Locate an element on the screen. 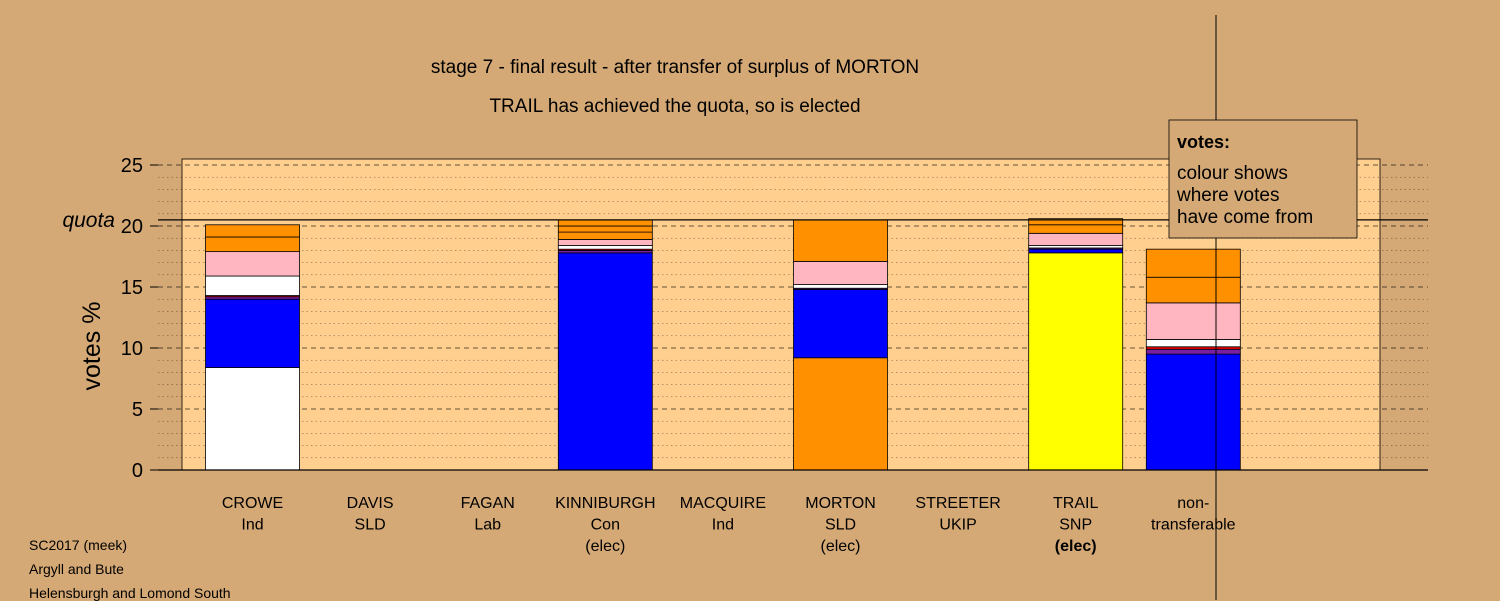 The width and height of the screenshot is (1500, 601). footer-line-election: SC2017 (meek) is located at coordinates (78, 545).